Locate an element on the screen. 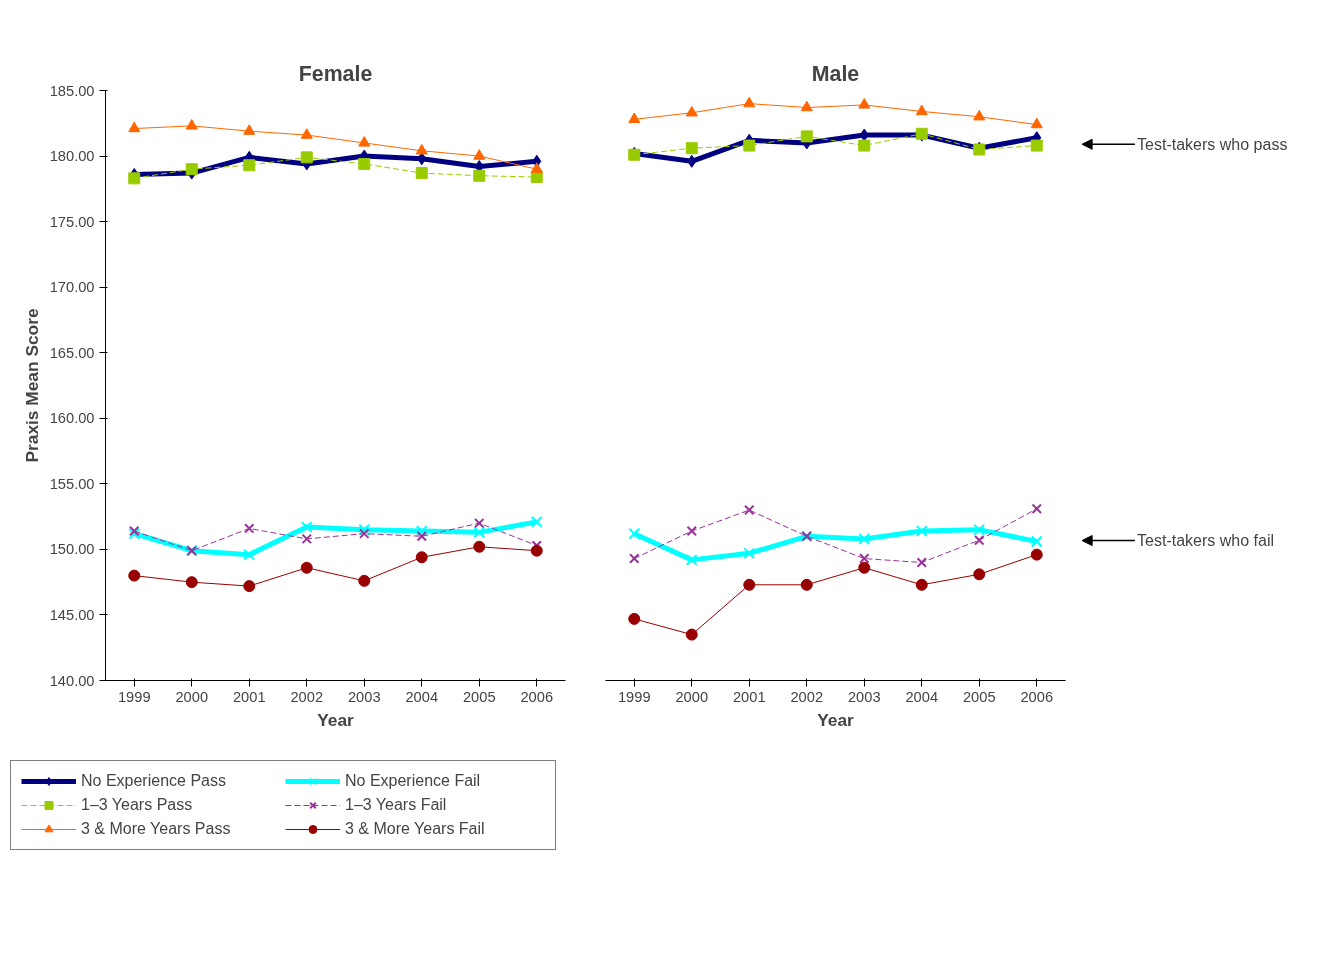 The width and height of the screenshot is (1328, 973). y-tick-label: 185.00 is located at coordinates (72, 90).